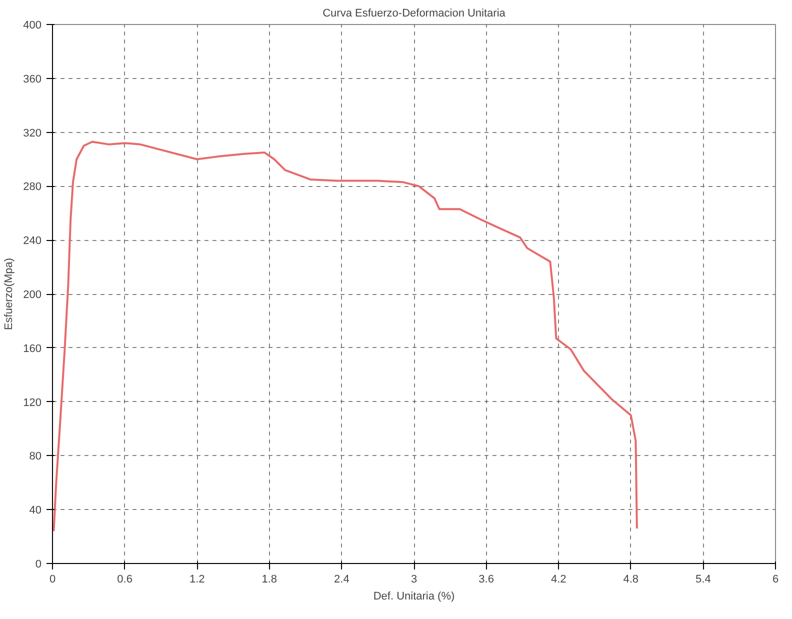  What do you see at coordinates (35, 510) in the screenshot?
I see `y-tick-label: 40` at bounding box center [35, 510].